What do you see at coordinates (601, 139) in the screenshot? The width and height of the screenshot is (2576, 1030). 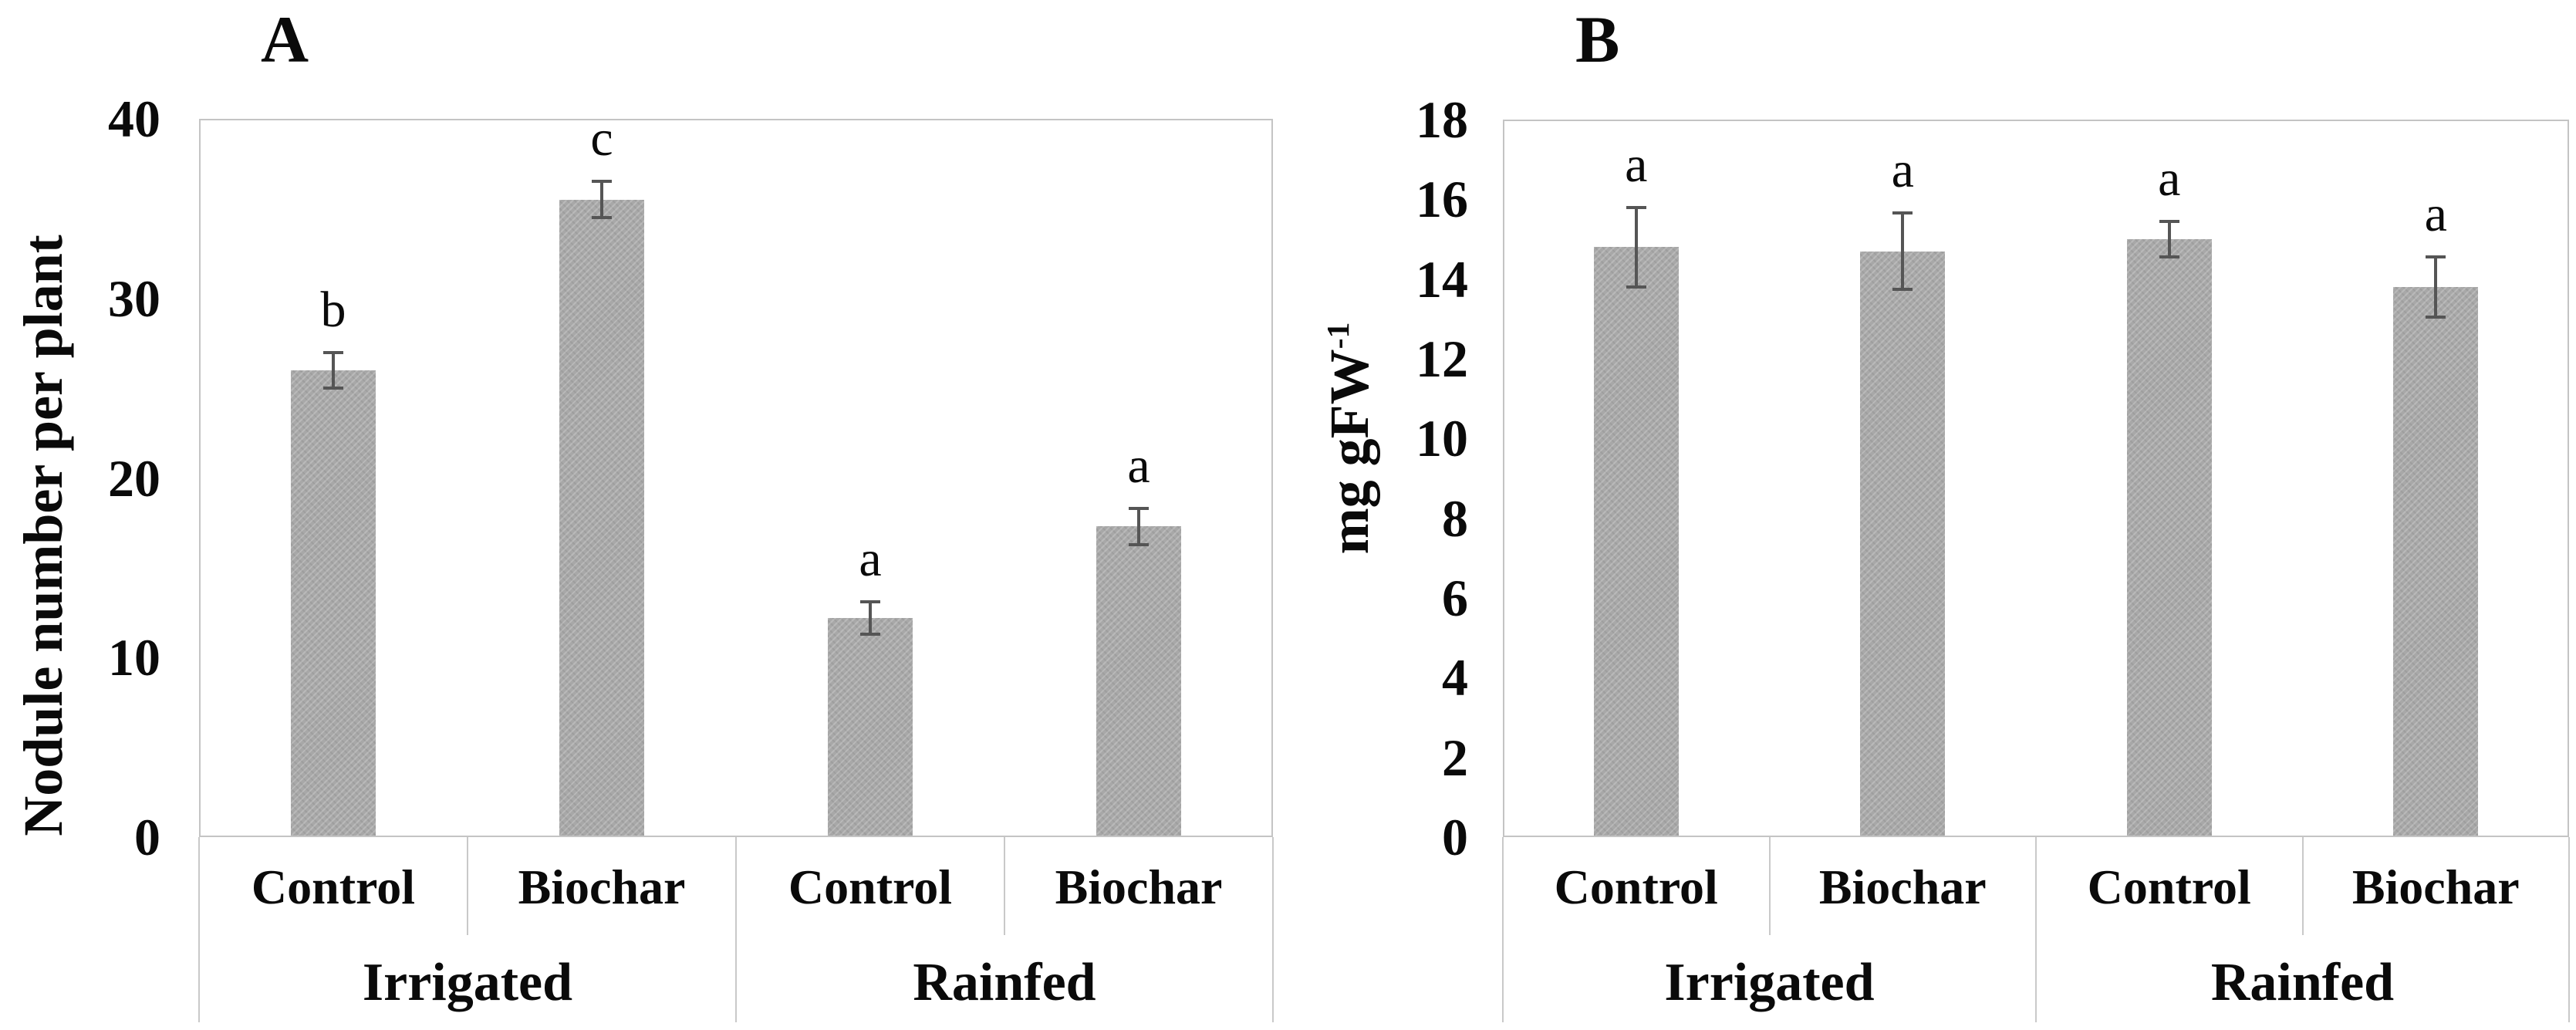 I see `significance-letter: c` at bounding box center [601, 139].